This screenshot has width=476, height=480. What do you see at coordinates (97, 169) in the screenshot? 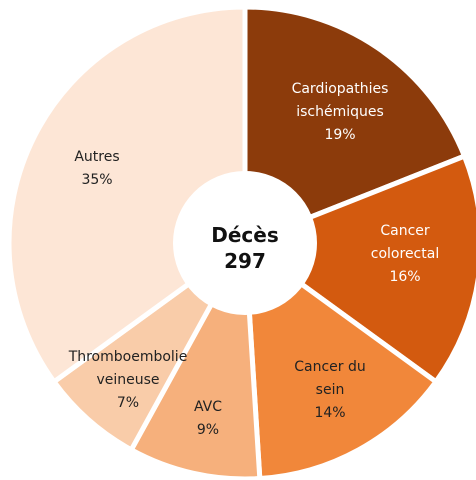
I see `slice-label: Autres 35%` at bounding box center [97, 169].